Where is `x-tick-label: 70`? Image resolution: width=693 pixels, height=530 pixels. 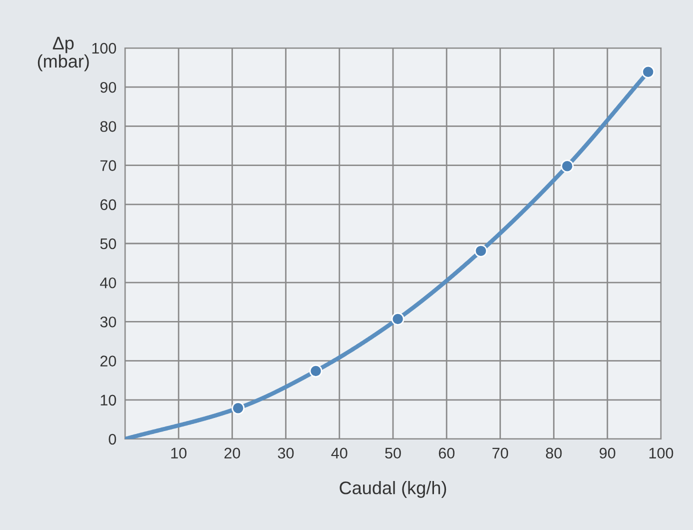 x-tick-label: 70 is located at coordinates (500, 453).